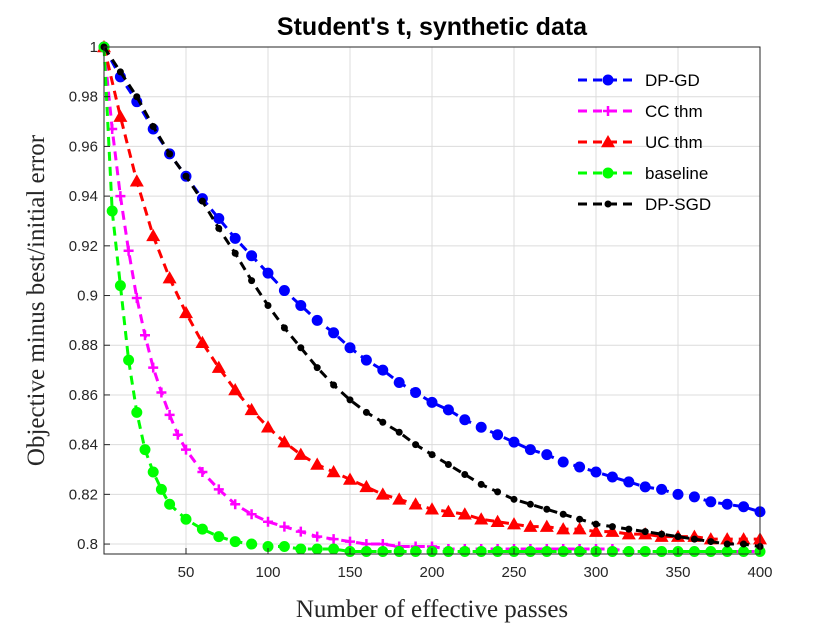 The image size is (840, 630). What do you see at coordinates (672, 80) in the screenshot?
I see `legend-label: DP-GD` at bounding box center [672, 80].